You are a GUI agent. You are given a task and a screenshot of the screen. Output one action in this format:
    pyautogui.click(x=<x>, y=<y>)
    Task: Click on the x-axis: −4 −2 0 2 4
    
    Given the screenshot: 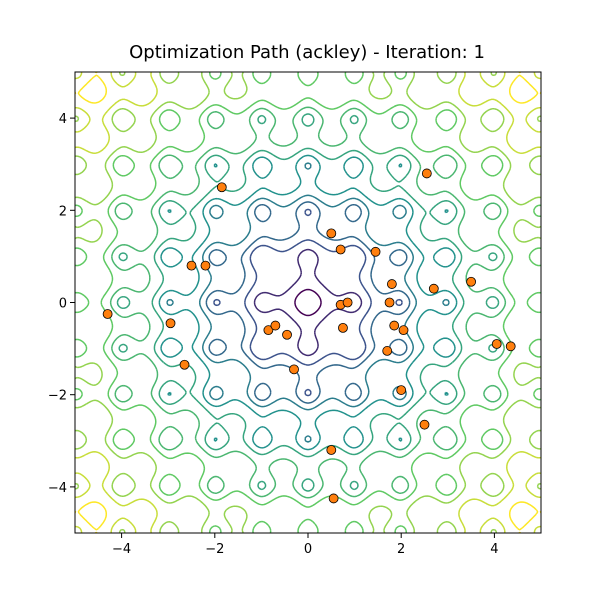 What is the action you would take?
    pyautogui.click(x=305, y=545)
    